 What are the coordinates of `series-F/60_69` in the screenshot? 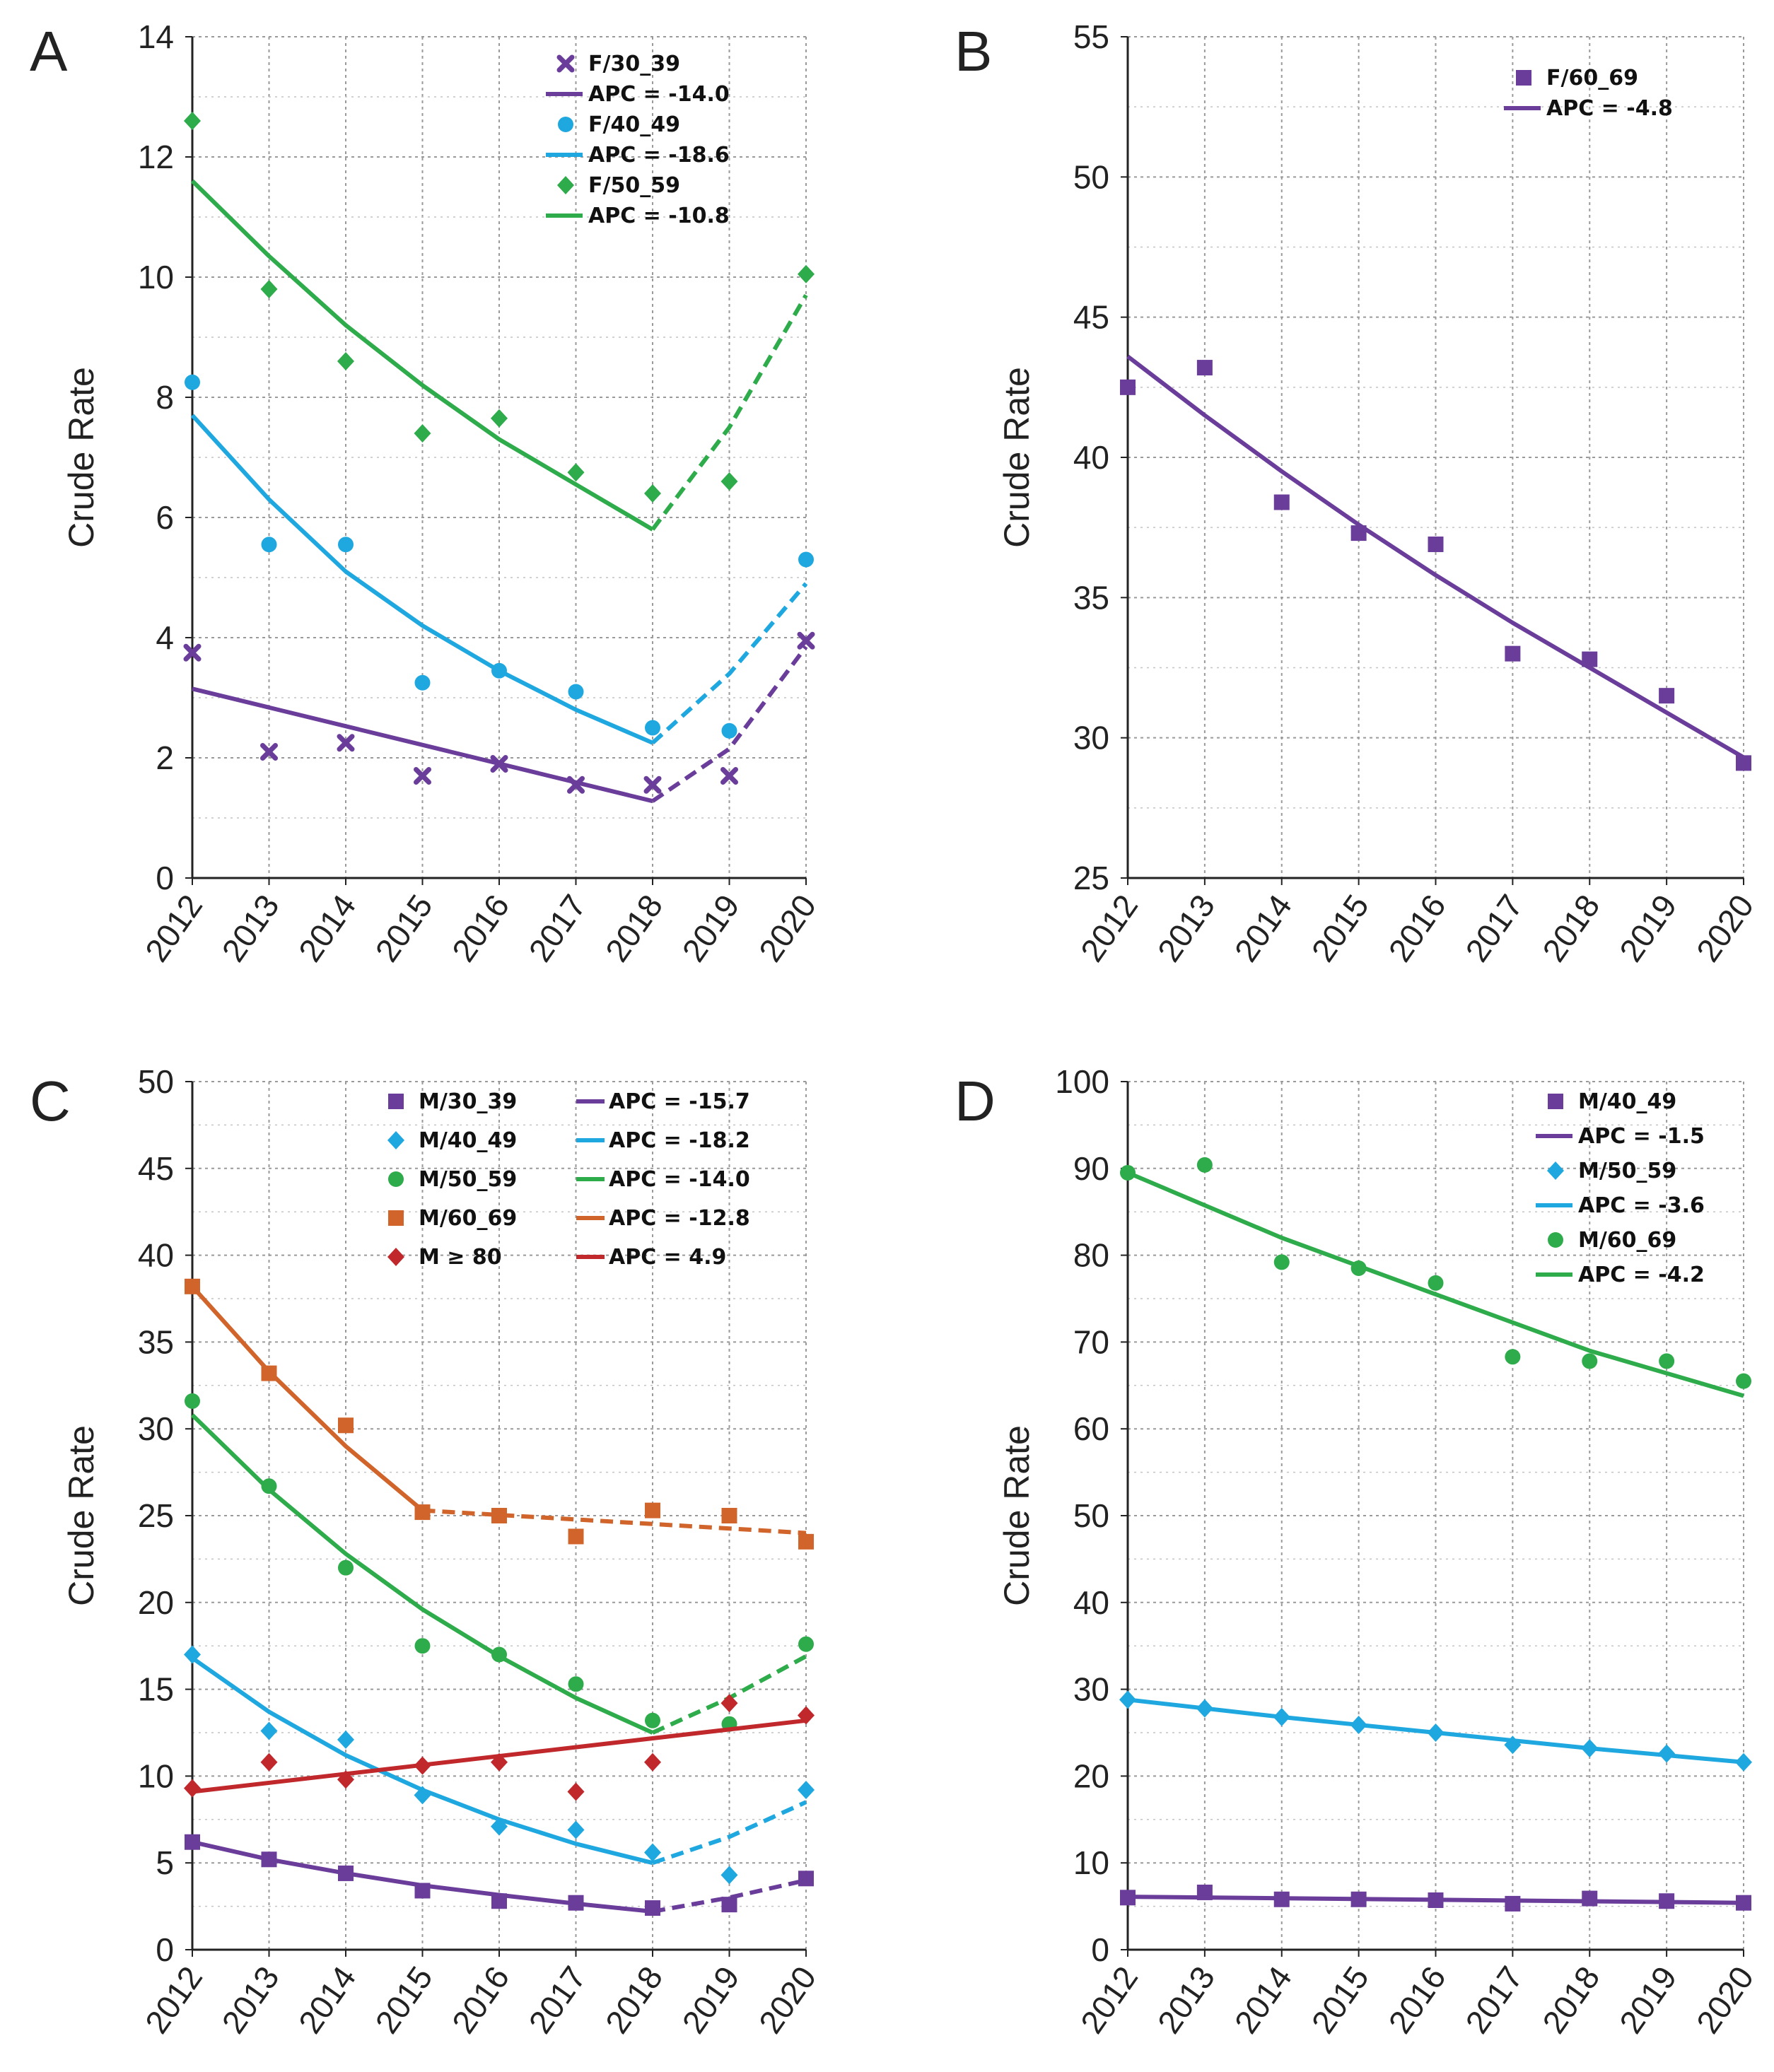 It's located at (1436, 562).